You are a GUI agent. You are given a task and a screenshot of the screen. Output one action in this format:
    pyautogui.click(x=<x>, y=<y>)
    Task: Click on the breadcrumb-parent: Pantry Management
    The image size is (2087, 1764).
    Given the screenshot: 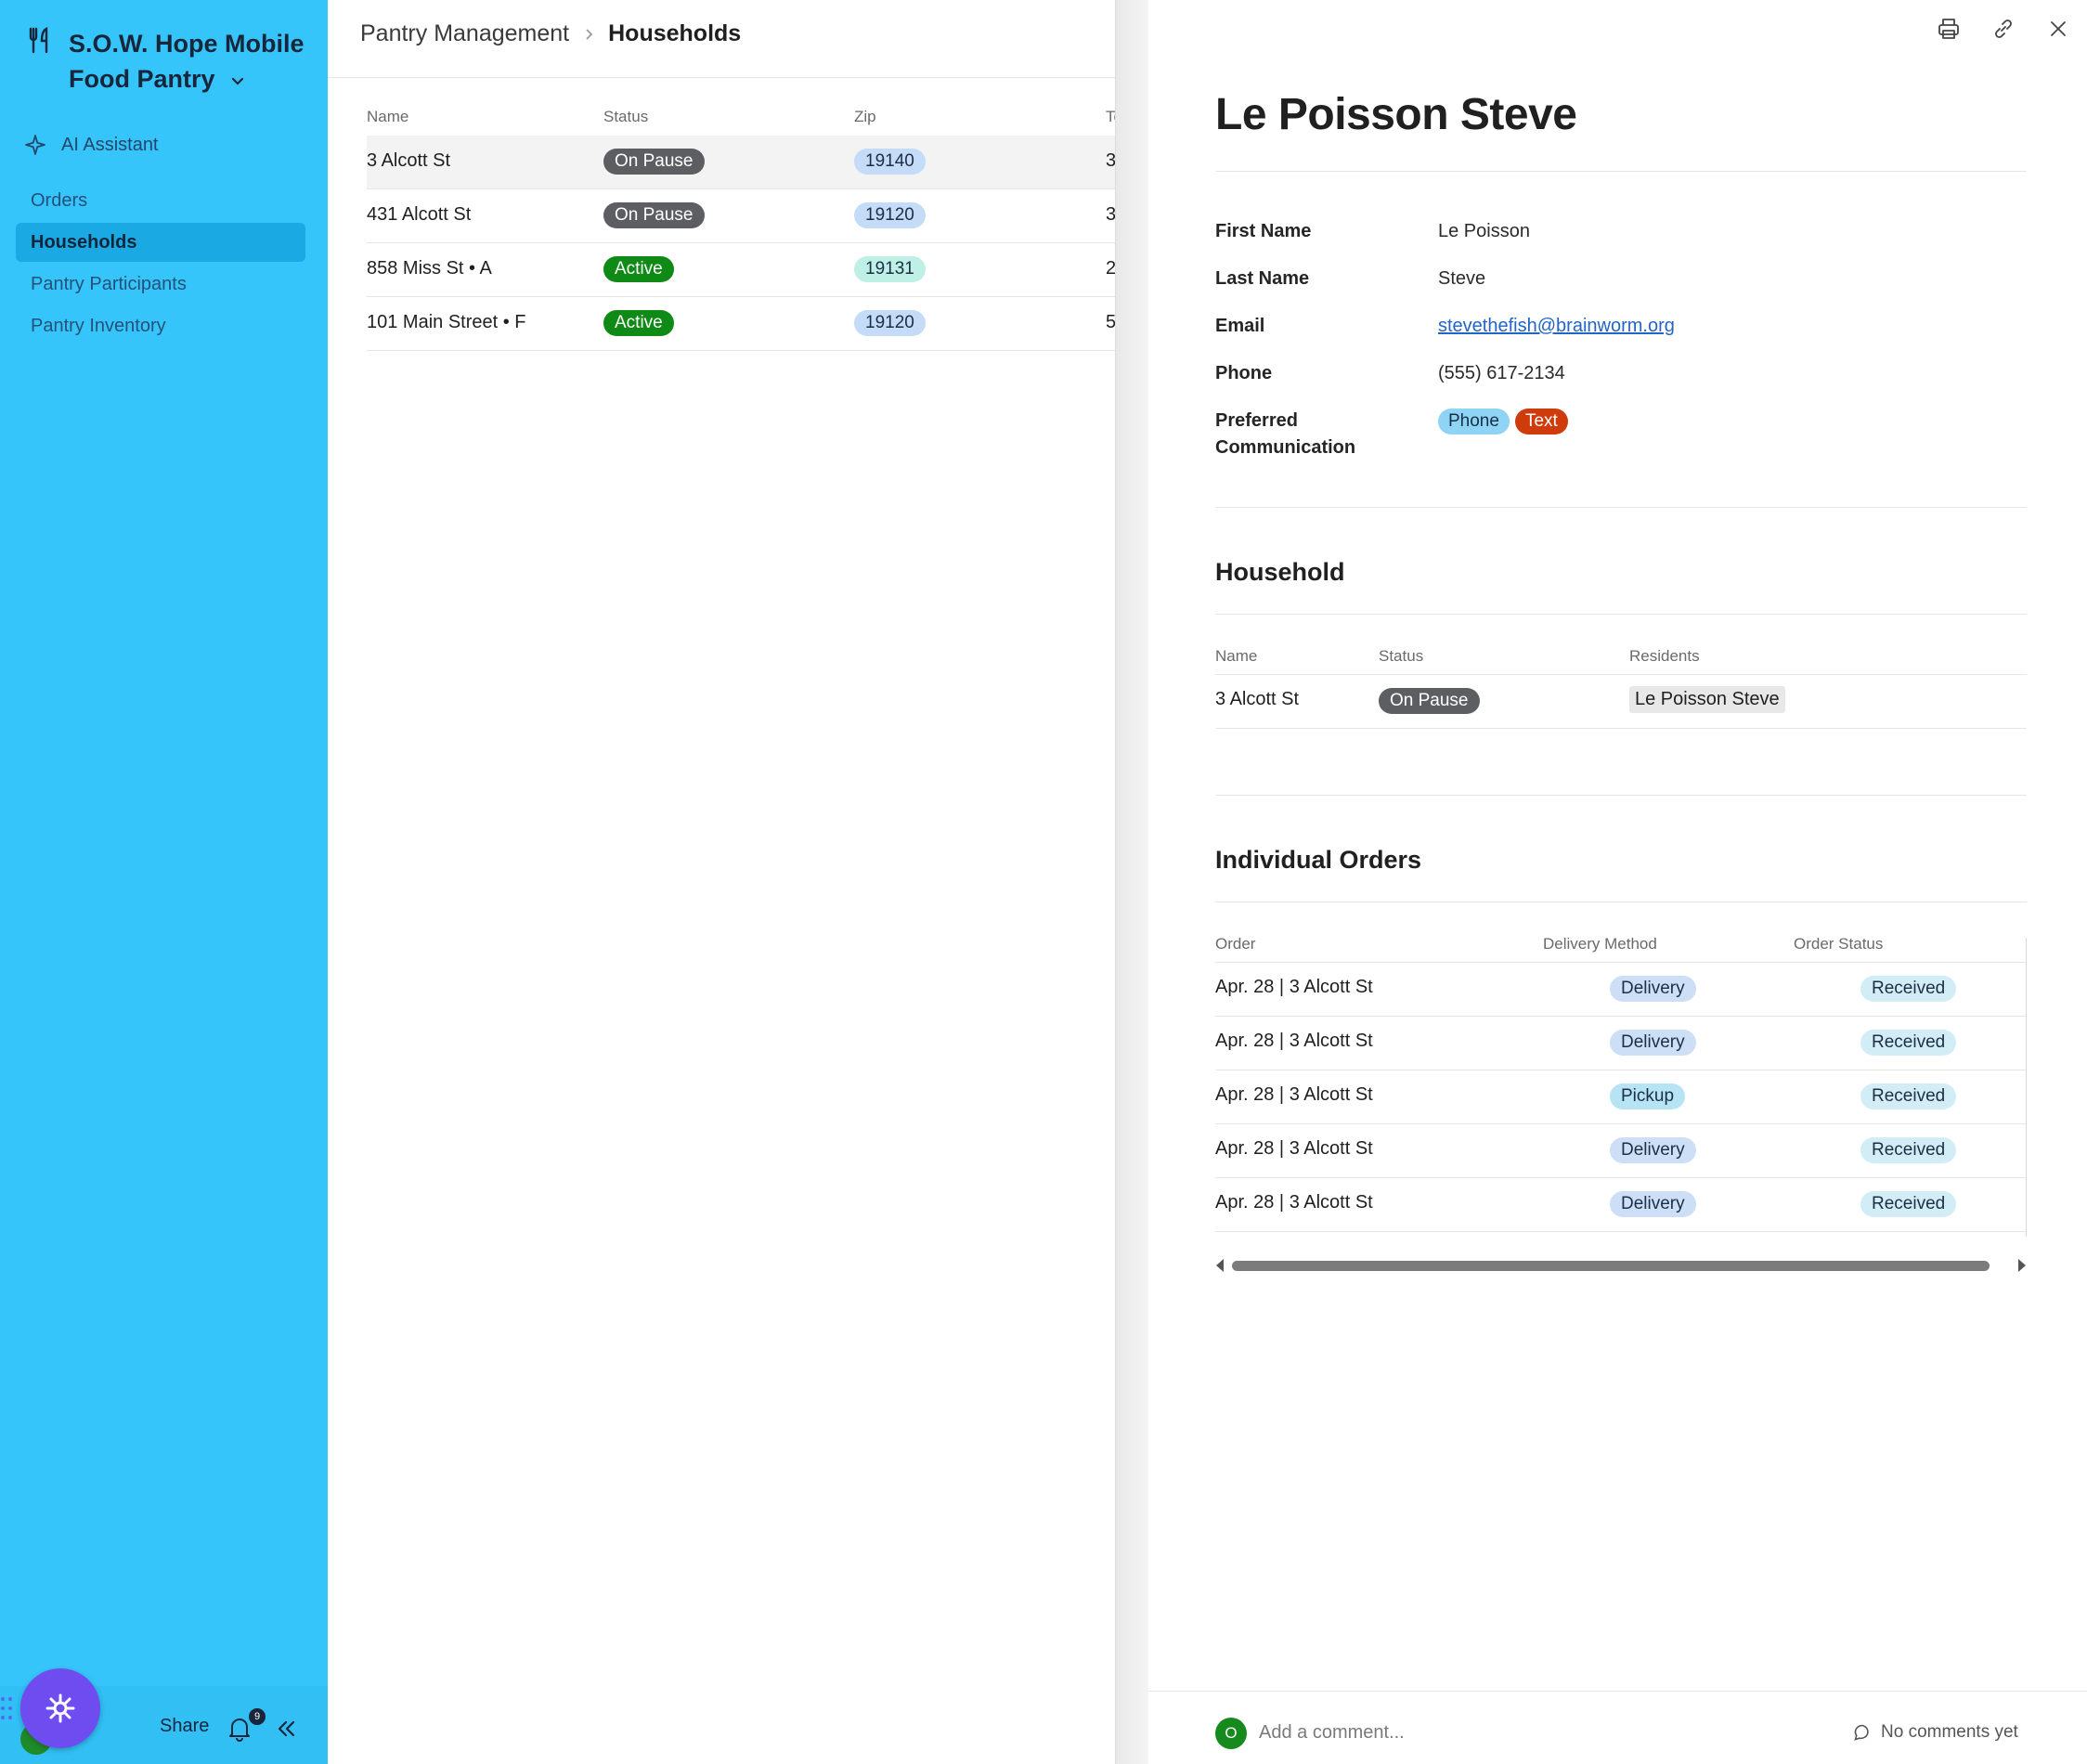 What is the action you would take?
    pyautogui.click(x=465, y=33)
    